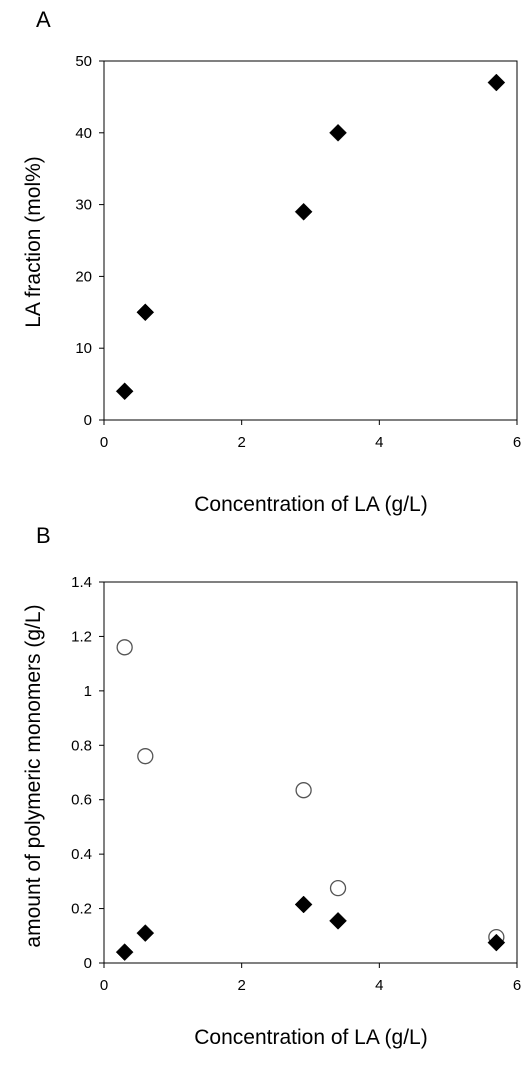  I want to click on panel-a-y-tick-label: 20, so click(83, 276).